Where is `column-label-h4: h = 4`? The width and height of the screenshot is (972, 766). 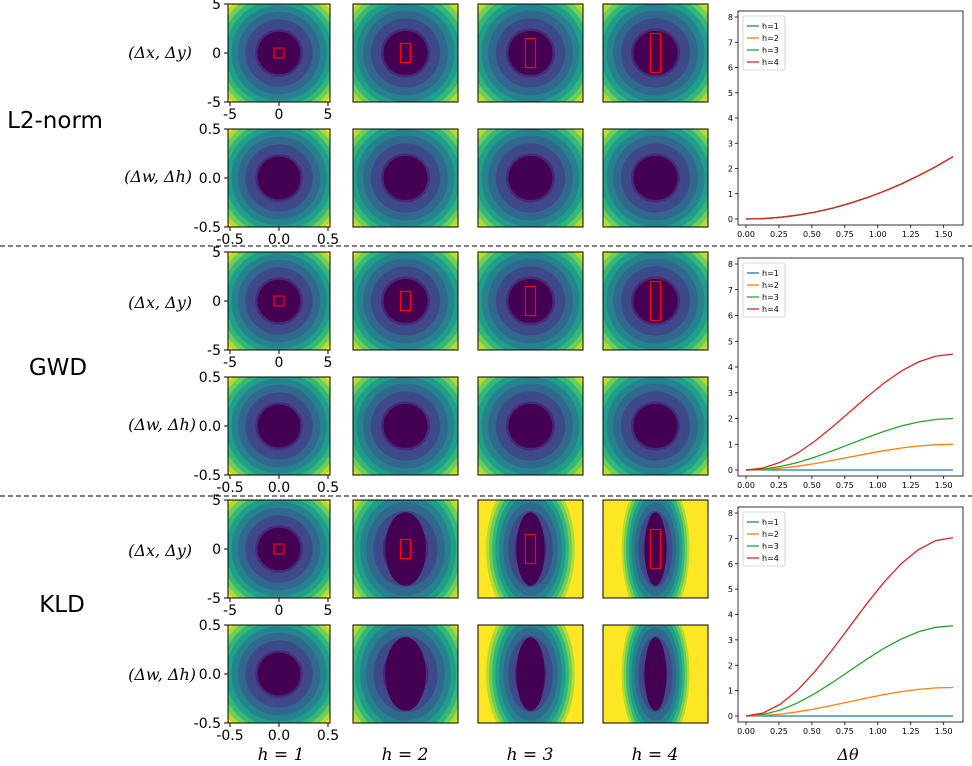
column-label-h4: h = 4 is located at coordinates (655, 753).